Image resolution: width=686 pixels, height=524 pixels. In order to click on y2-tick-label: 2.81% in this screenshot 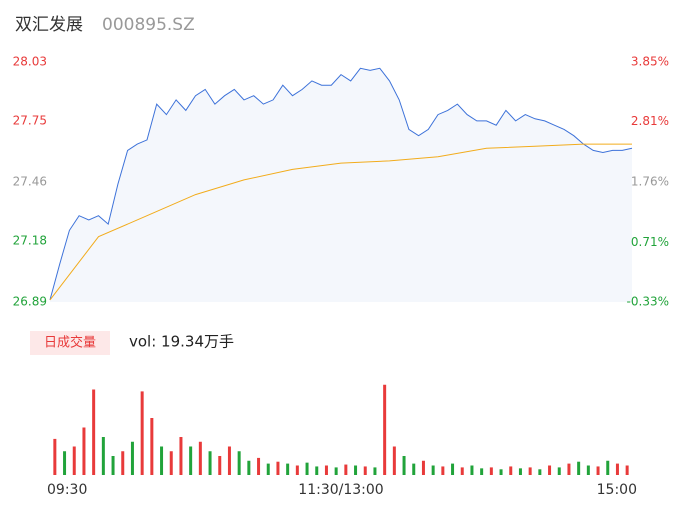, I will do `click(650, 121)`.